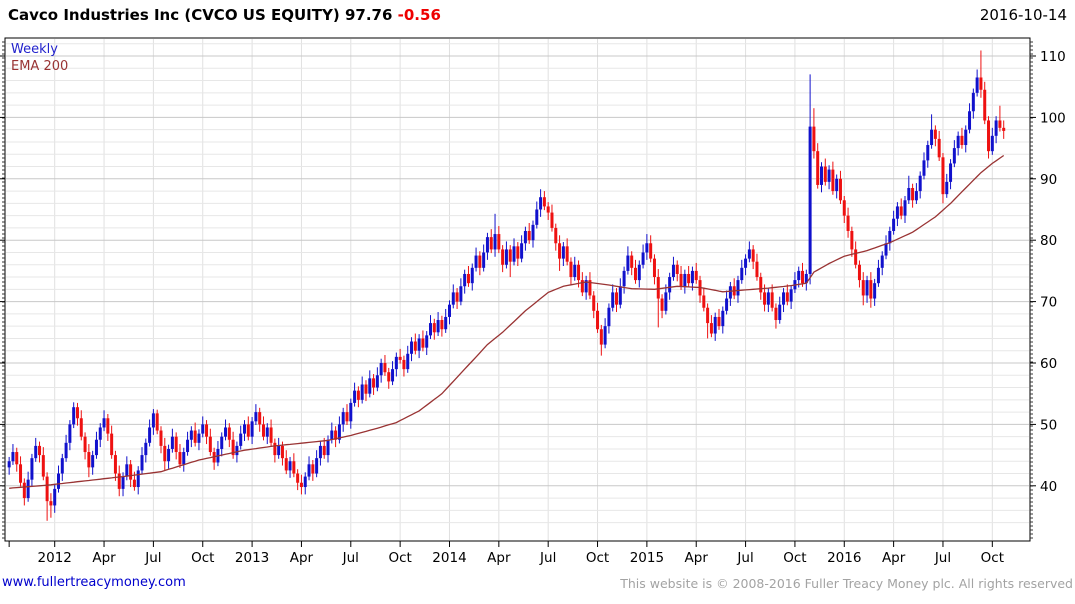  Describe the element at coordinates (1048, 364) in the screenshot. I see `y-axis-label: 60` at that location.